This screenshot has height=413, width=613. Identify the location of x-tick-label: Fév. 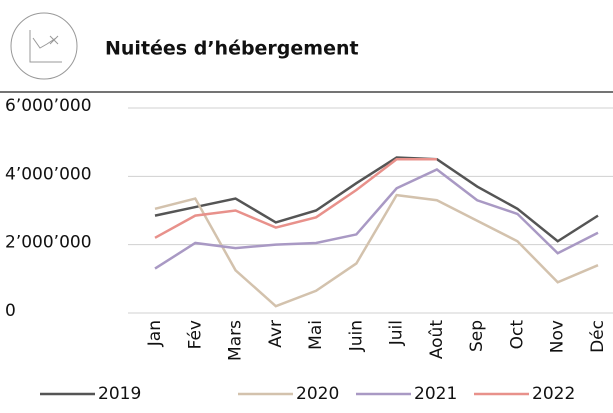
(195, 334).